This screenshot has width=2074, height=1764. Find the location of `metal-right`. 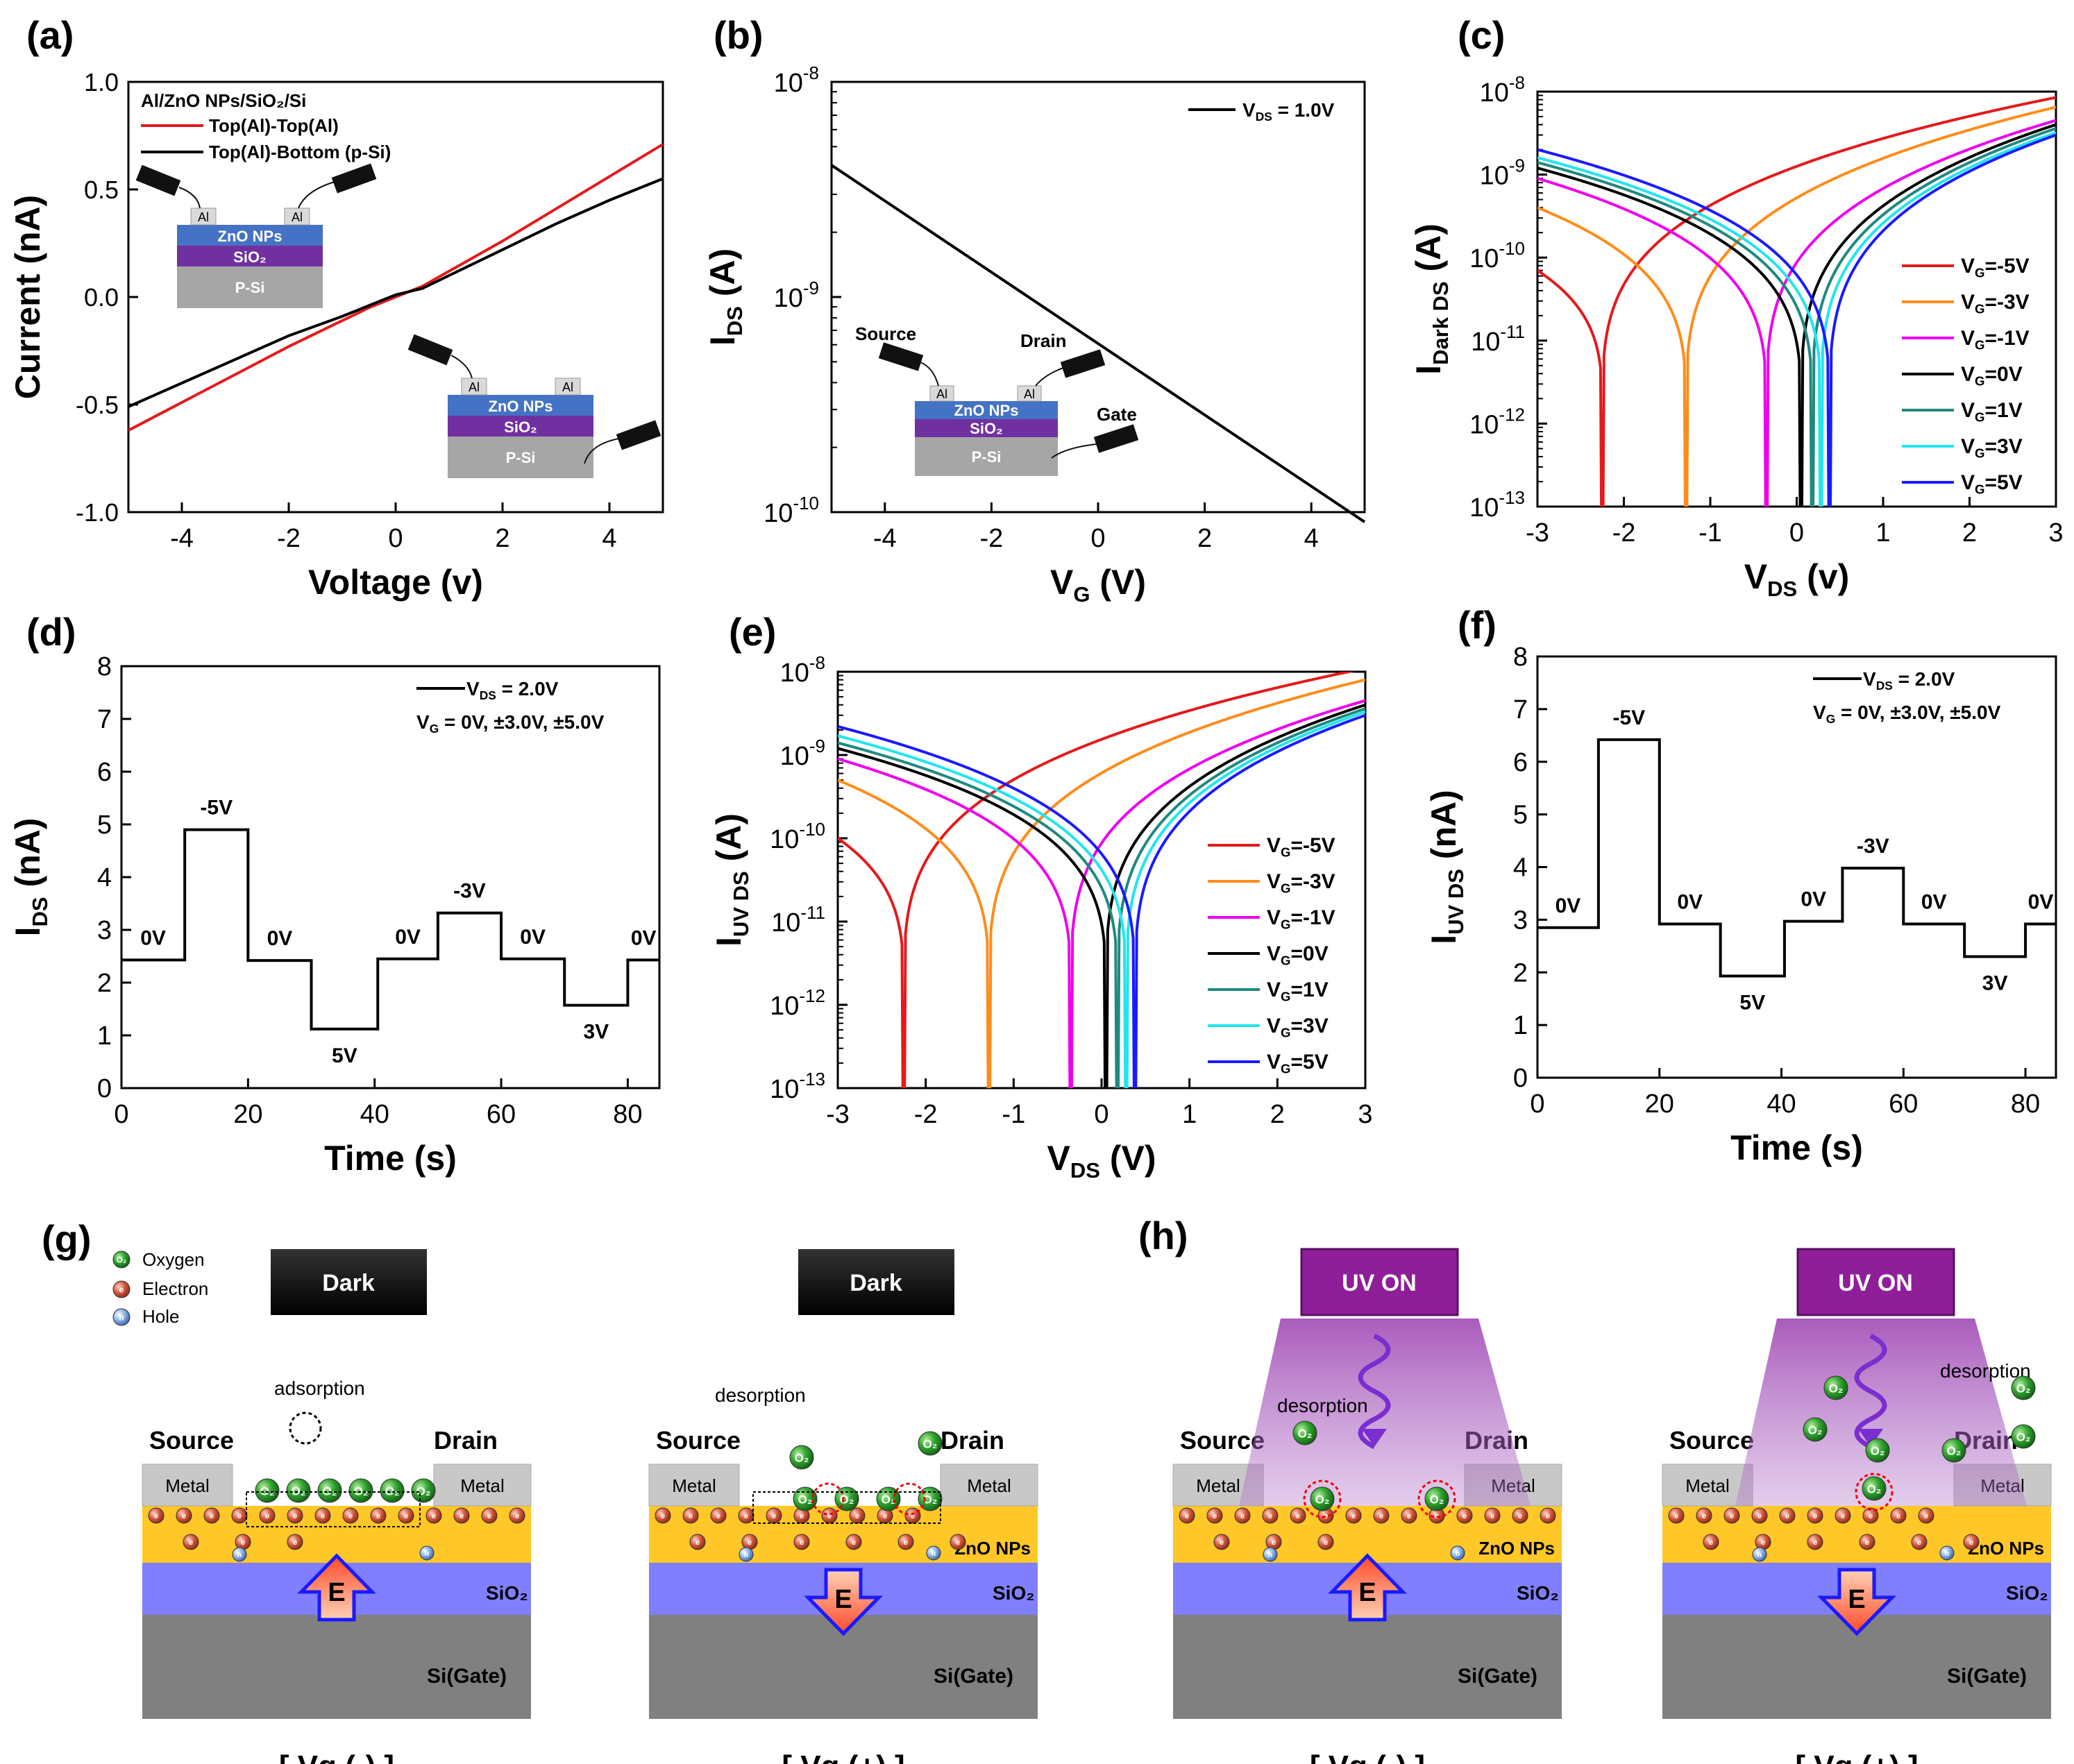

metal-right is located at coordinates (482, 1486).